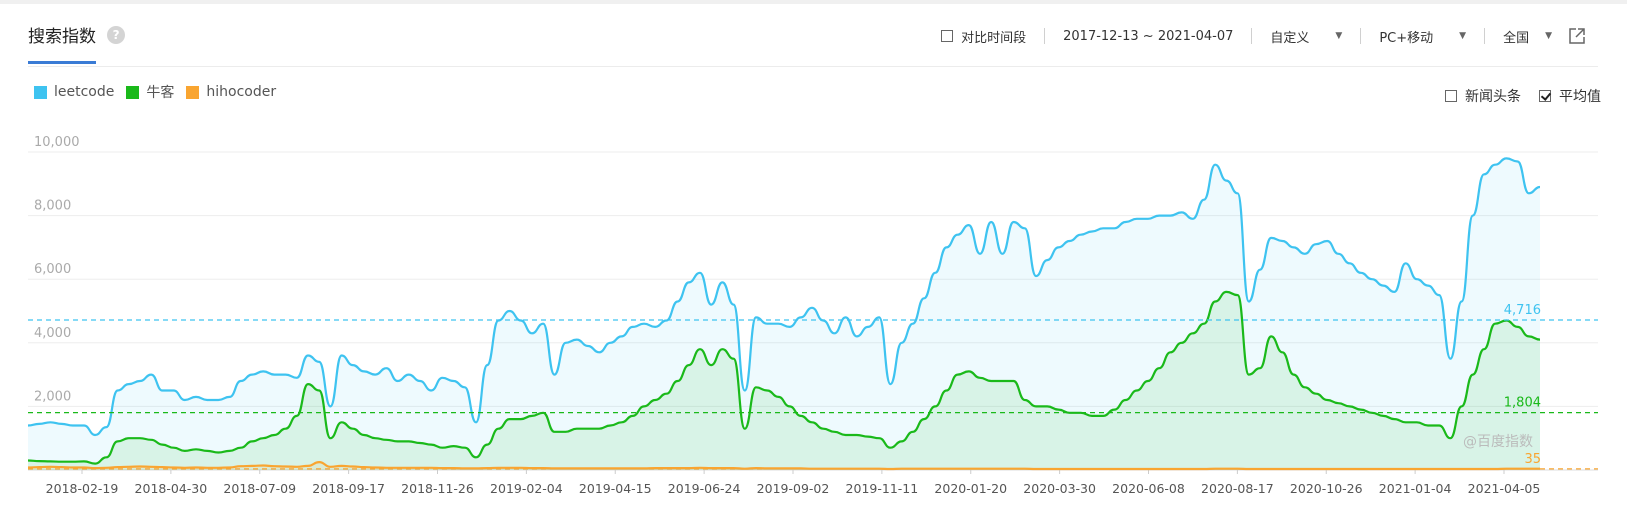 The height and width of the screenshot is (506, 1627). What do you see at coordinates (1516, 38) in the screenshot?
I see `region-select-value: 全国` at bounding box center [1516, 38].